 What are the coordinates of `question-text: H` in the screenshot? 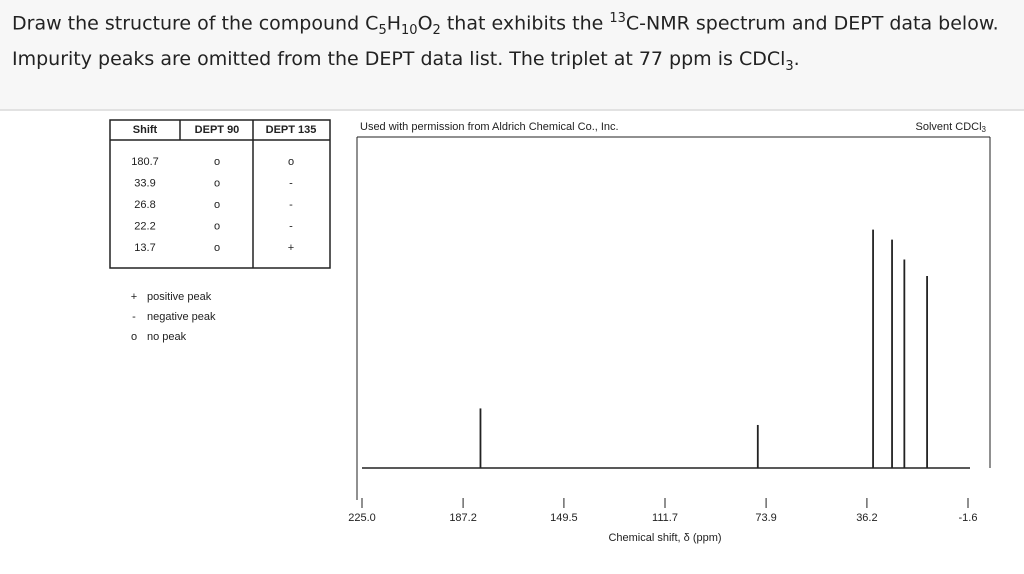 It's located at (394, 23).